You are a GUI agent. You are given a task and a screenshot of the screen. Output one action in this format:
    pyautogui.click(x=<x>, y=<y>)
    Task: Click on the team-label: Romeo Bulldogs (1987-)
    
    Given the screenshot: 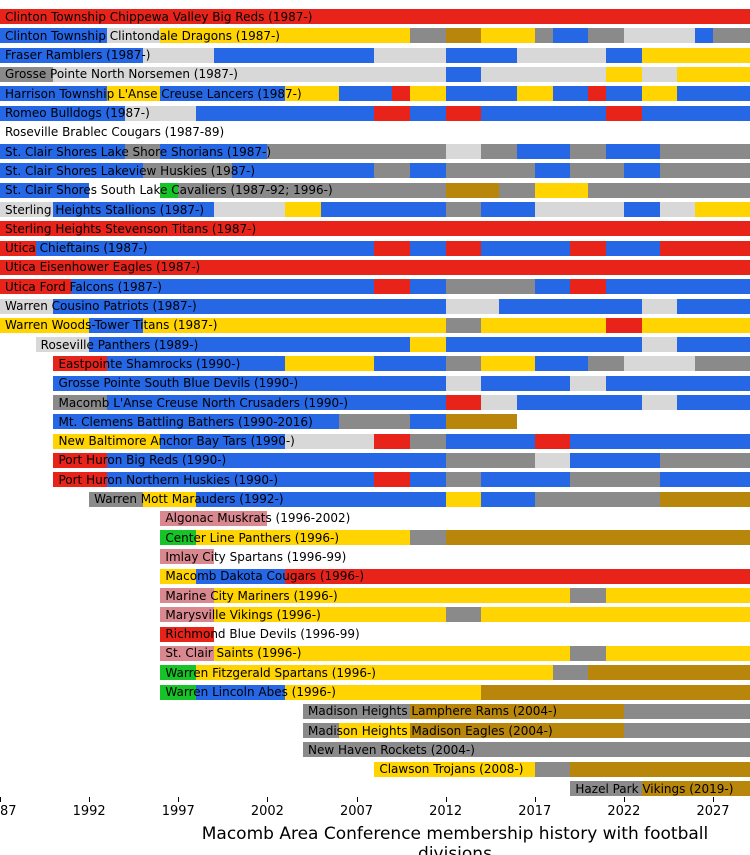 What is the action you would take?
    pyautogui.click(x=77, y=113)
    